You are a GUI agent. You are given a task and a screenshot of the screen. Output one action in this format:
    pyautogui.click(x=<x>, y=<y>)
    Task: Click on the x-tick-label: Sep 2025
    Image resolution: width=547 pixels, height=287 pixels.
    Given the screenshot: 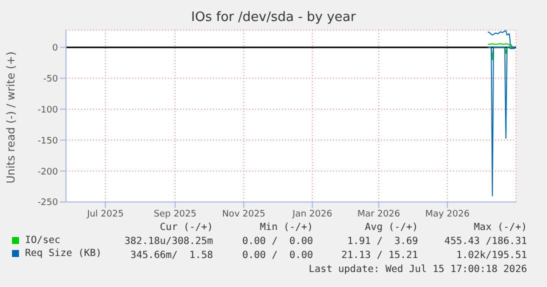 What is the action you would take?
    pyautogui.click(x=175, y=214)
    